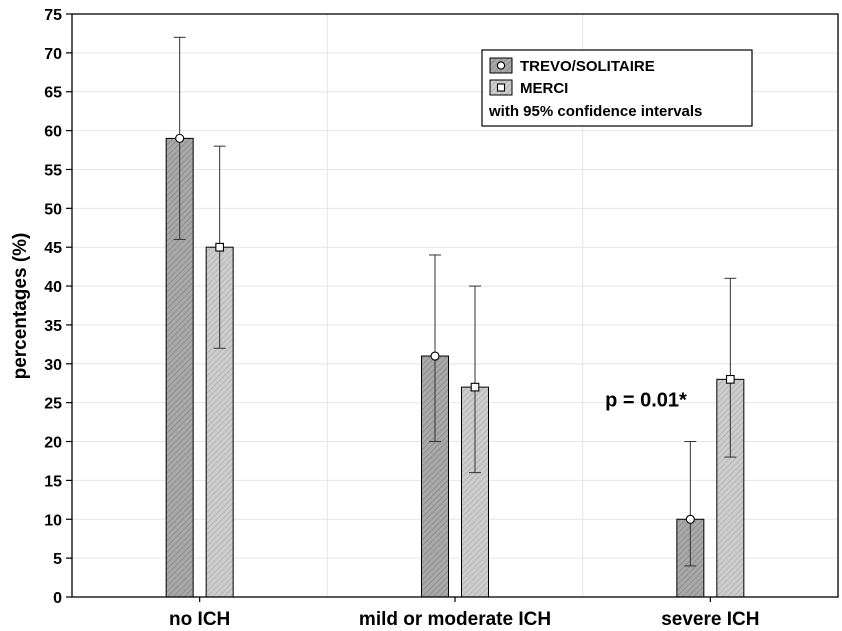 Image resolution: width=842 pixels, height=631 pixels. What do you see at coordinates (710, 619) in the screenshot?
I see `x-tick-label-severe-ich: severe ICH` at bounding box center [710, 619].